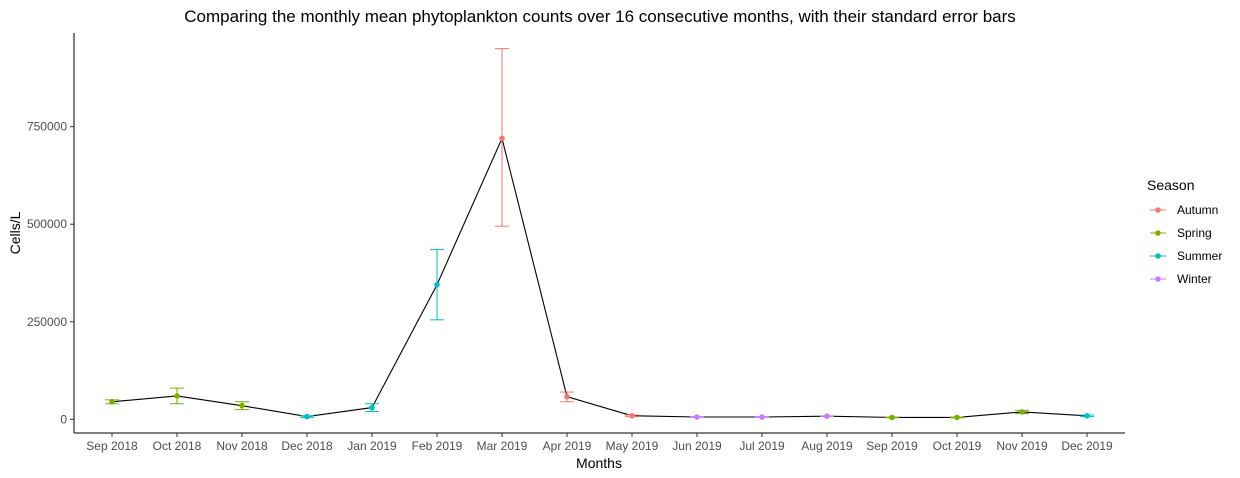 The image size is (1240, 478). Describe the element at coordinates (1199, 256) in the screenshot. I see `legend-label: Summer` at that location.